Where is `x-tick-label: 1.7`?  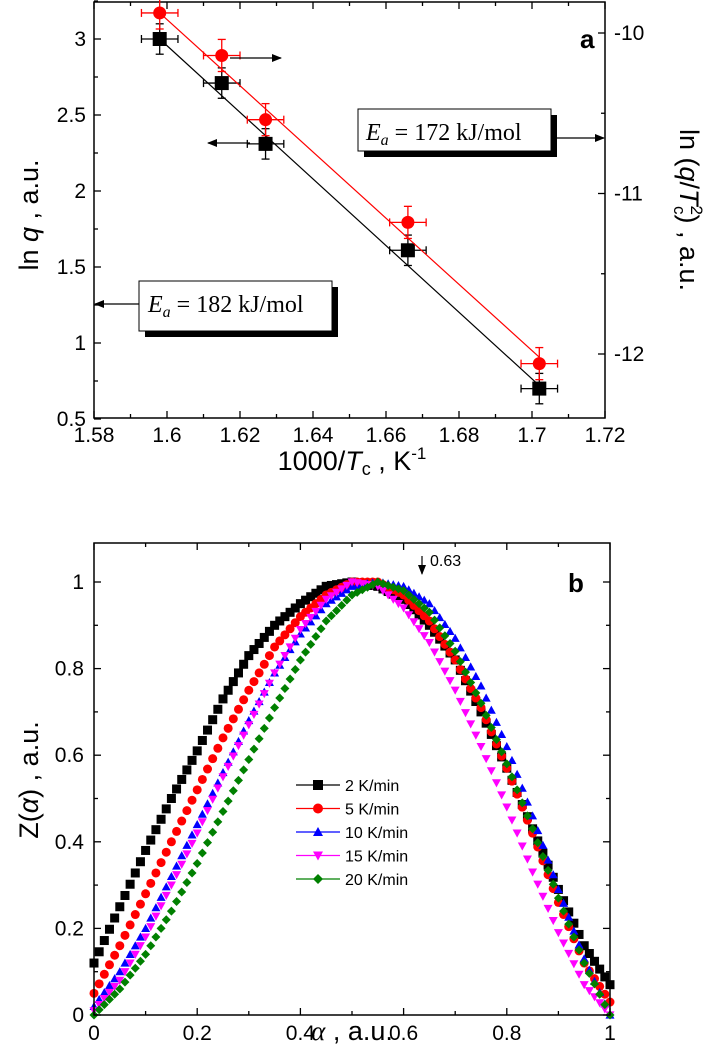 x-tick-label: 1.7 is located at coordinates (531, 435).